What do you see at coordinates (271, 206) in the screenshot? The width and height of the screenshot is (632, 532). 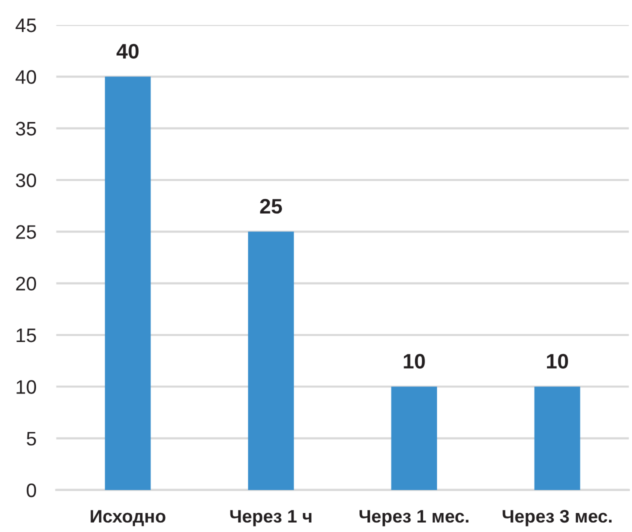 I see `data-label: 25` at bounding box center [271, 206].